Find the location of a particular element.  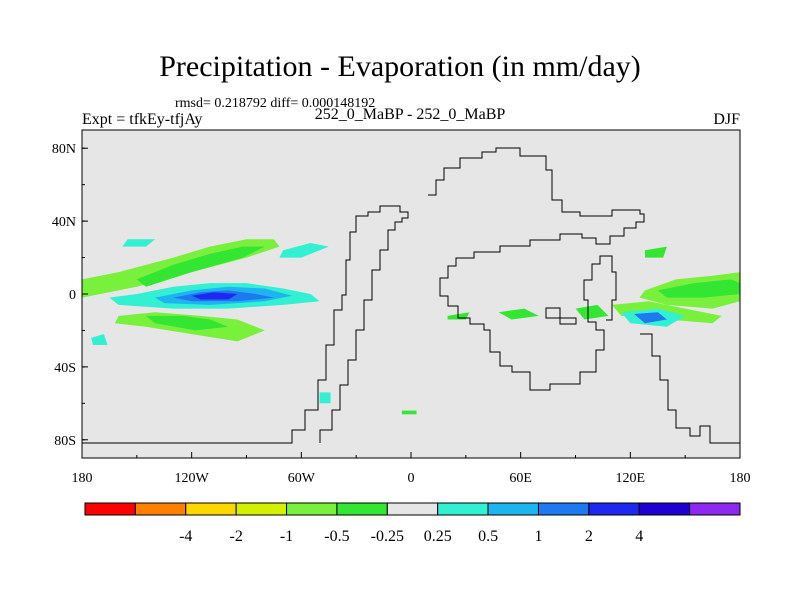

colorbar-label: -2 is located at coordinates (235, 536).